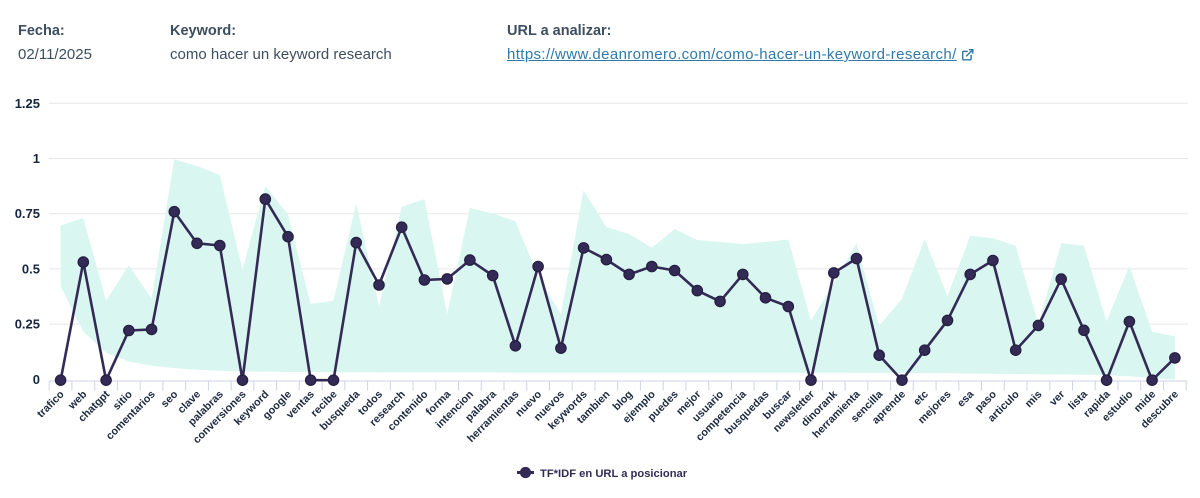  What do you see at coordinates (31, 268) in the screenshot?
I see `svg-text: 0.5` at bounding box center [31, 268].